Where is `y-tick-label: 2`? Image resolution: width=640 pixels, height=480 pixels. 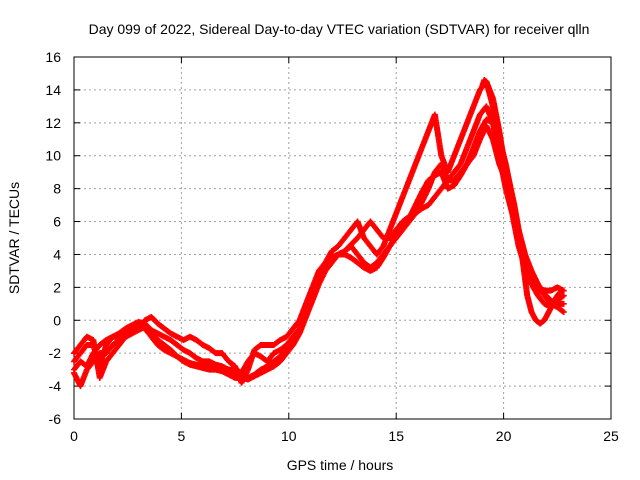
y-tick-label: 2 is located at coordinates (57, 287).